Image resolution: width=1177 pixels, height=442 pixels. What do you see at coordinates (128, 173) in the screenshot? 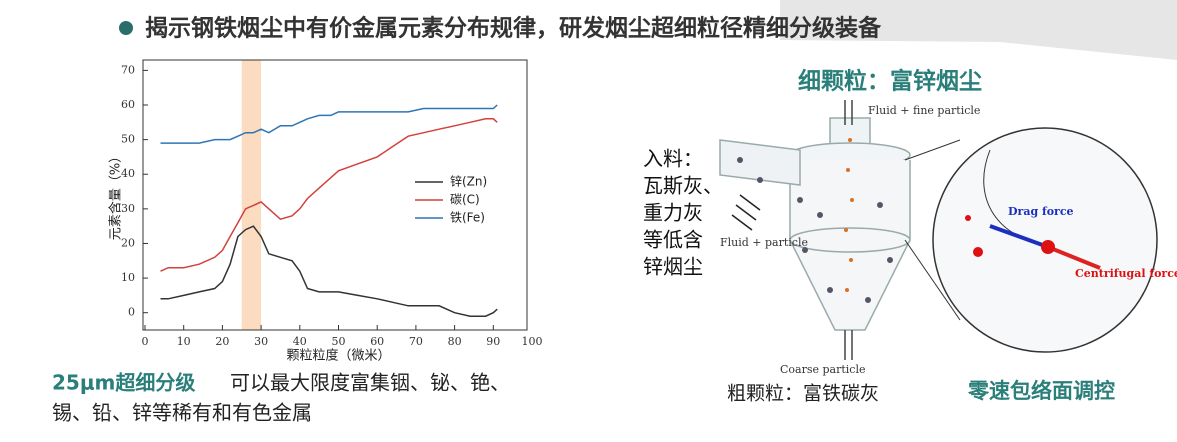
I see `y-tick-label: 40` at bounding box center [128, 173].